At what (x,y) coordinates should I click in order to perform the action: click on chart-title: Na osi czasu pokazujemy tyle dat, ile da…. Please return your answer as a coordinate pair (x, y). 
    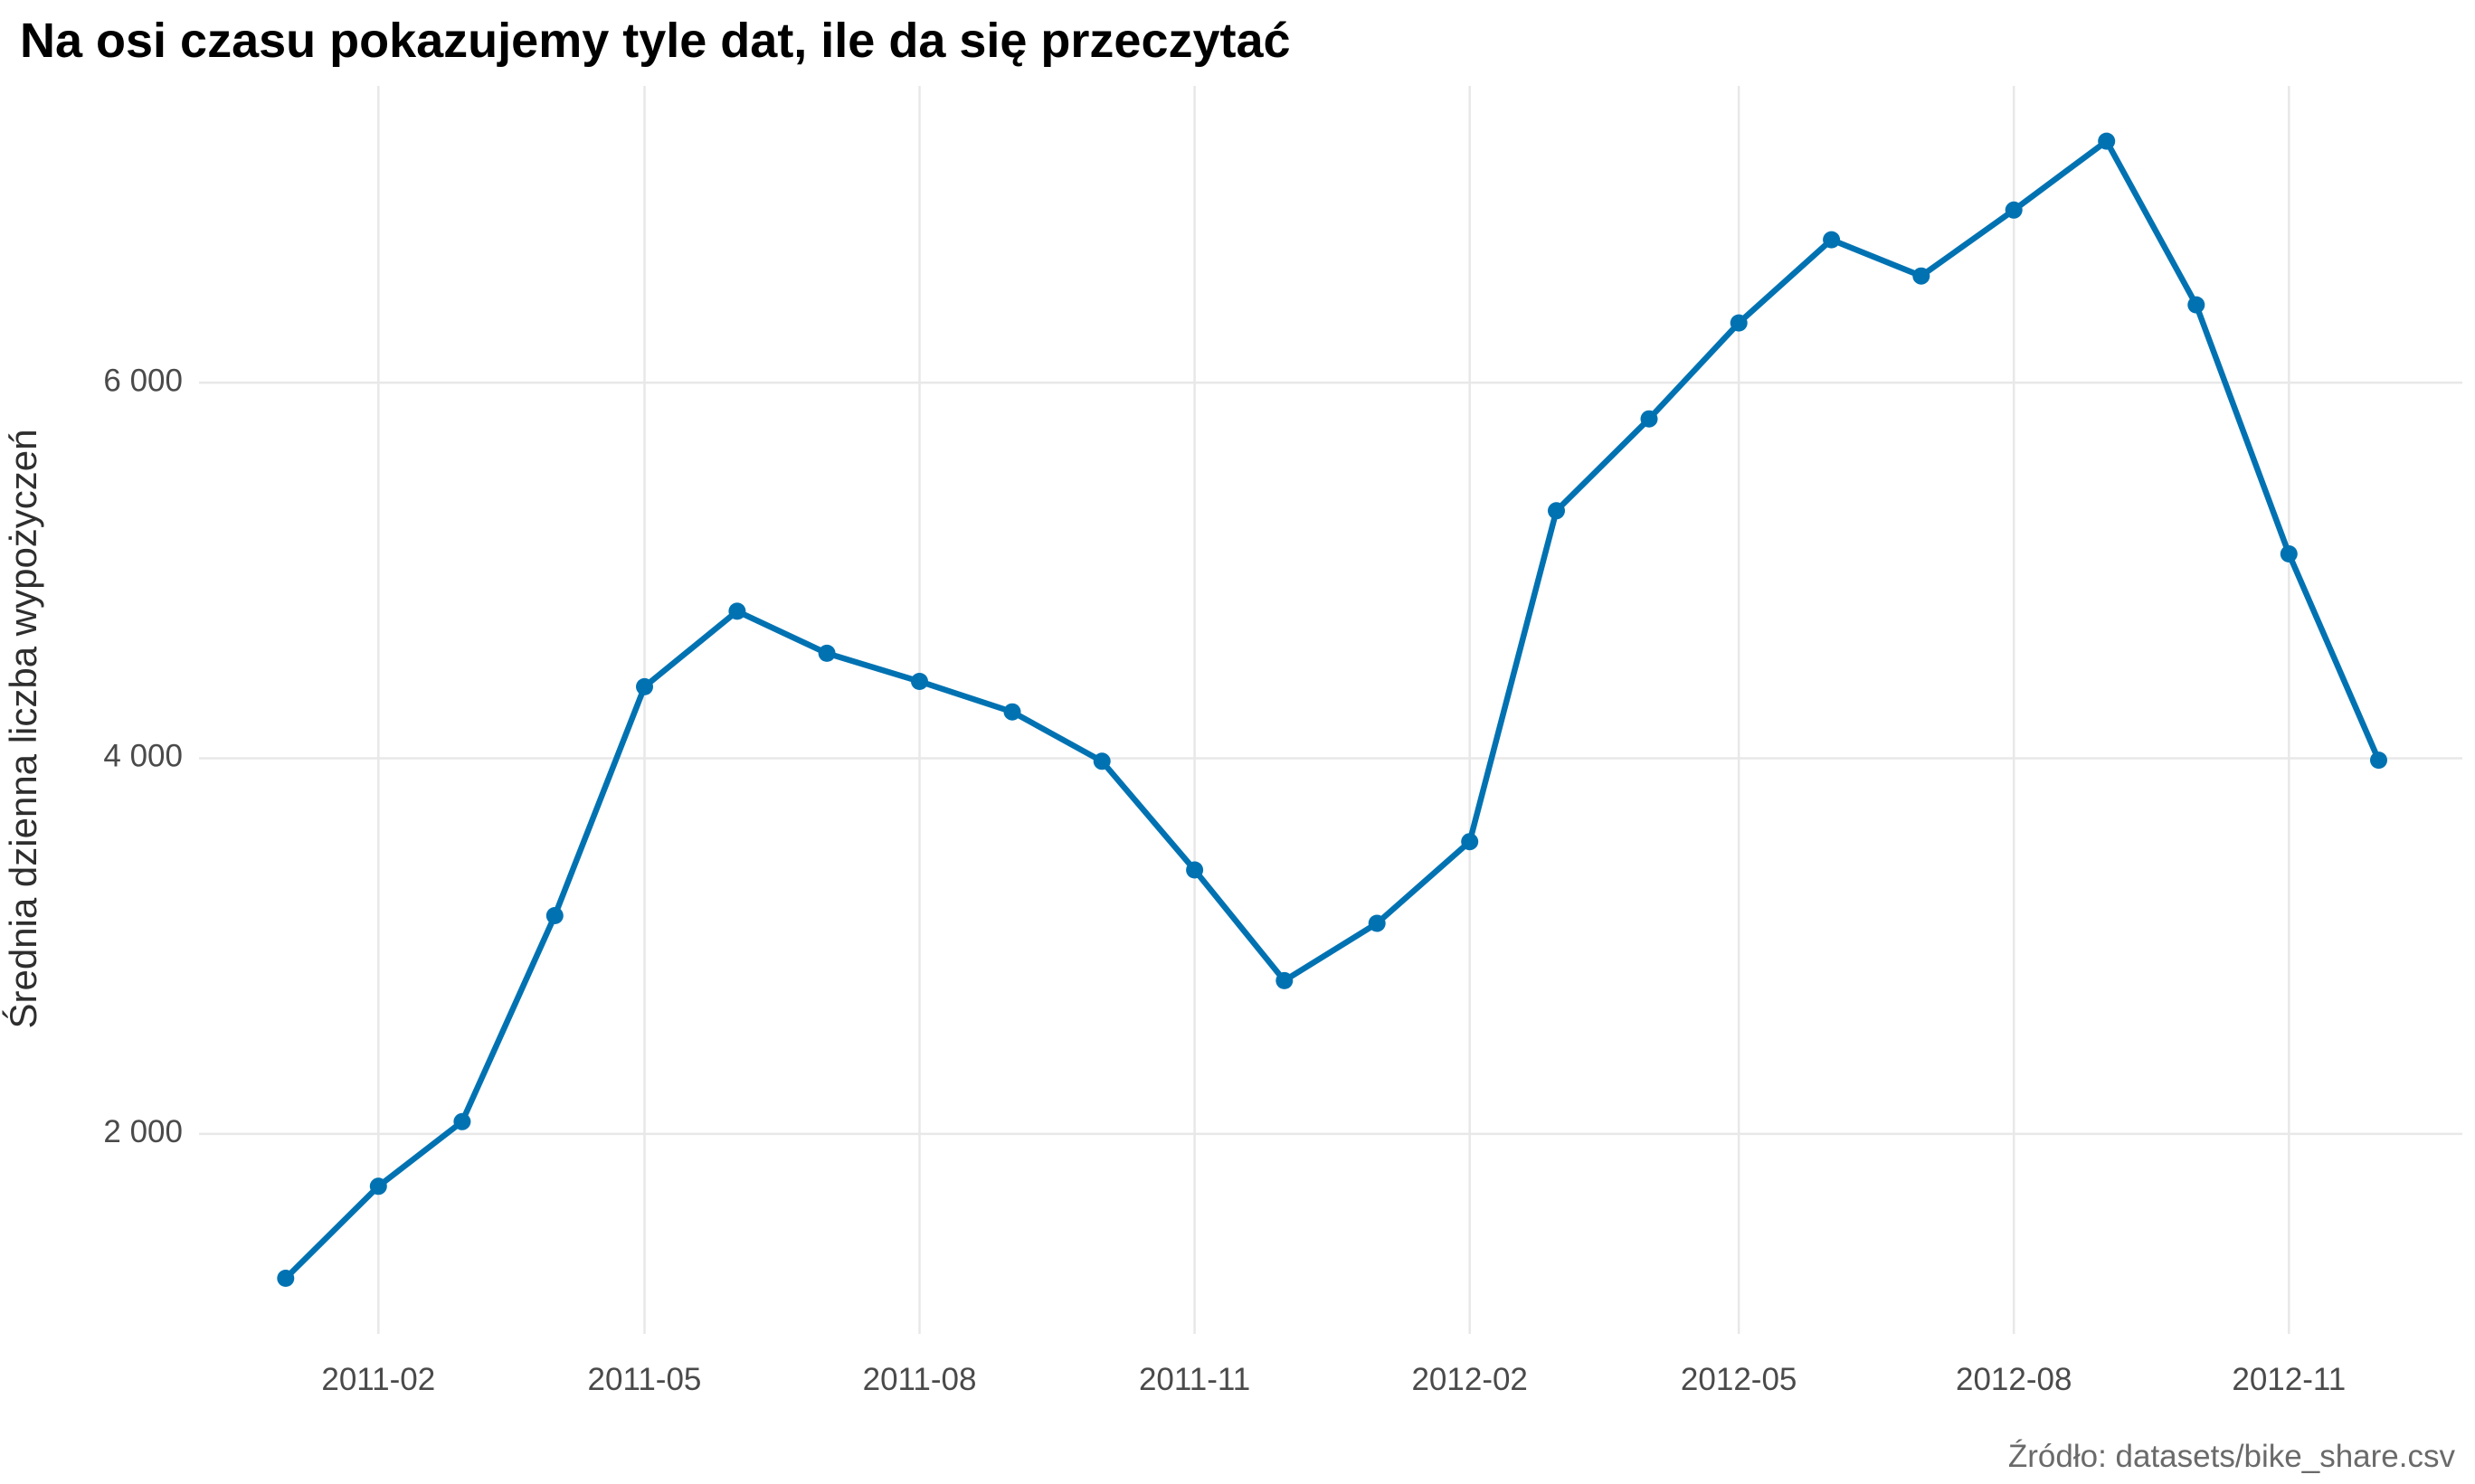
    Looking at the image, I should click on (655, 41).